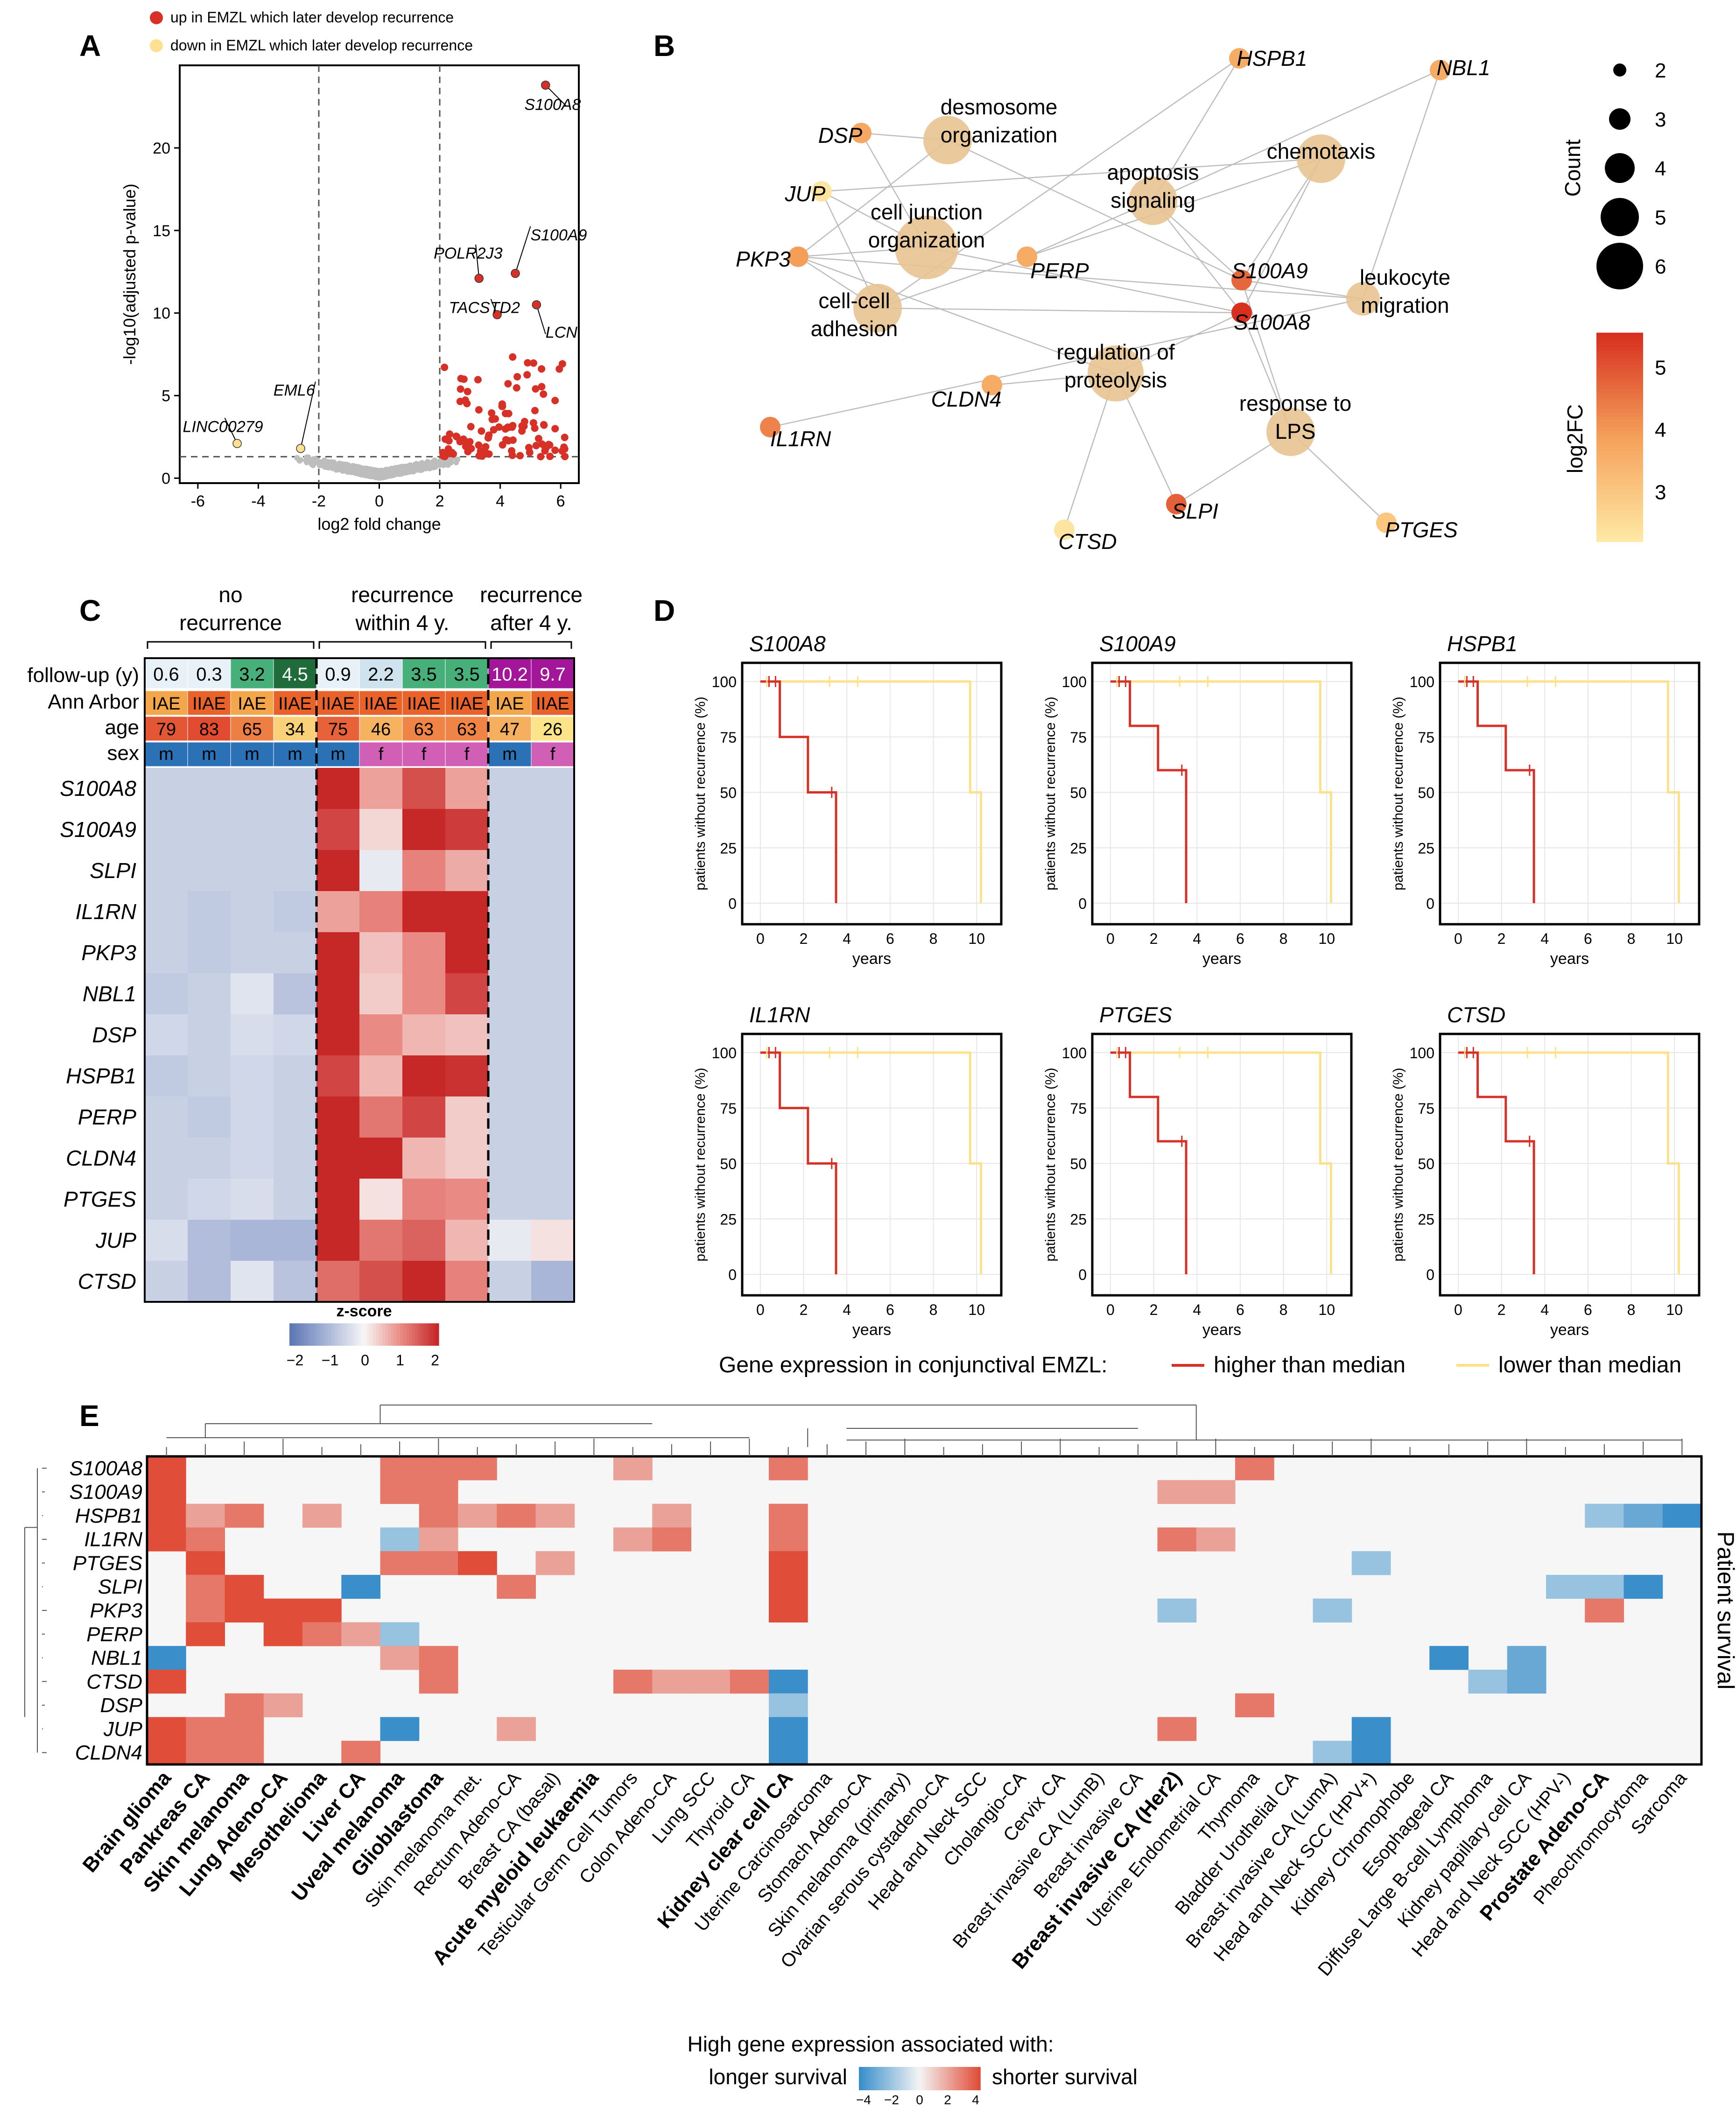 The height and width of the screenshot is (2108, 1736). Describe the element at coordinates (89, 1416) in the screenshot. I see `panel-label-e: E` at that location.